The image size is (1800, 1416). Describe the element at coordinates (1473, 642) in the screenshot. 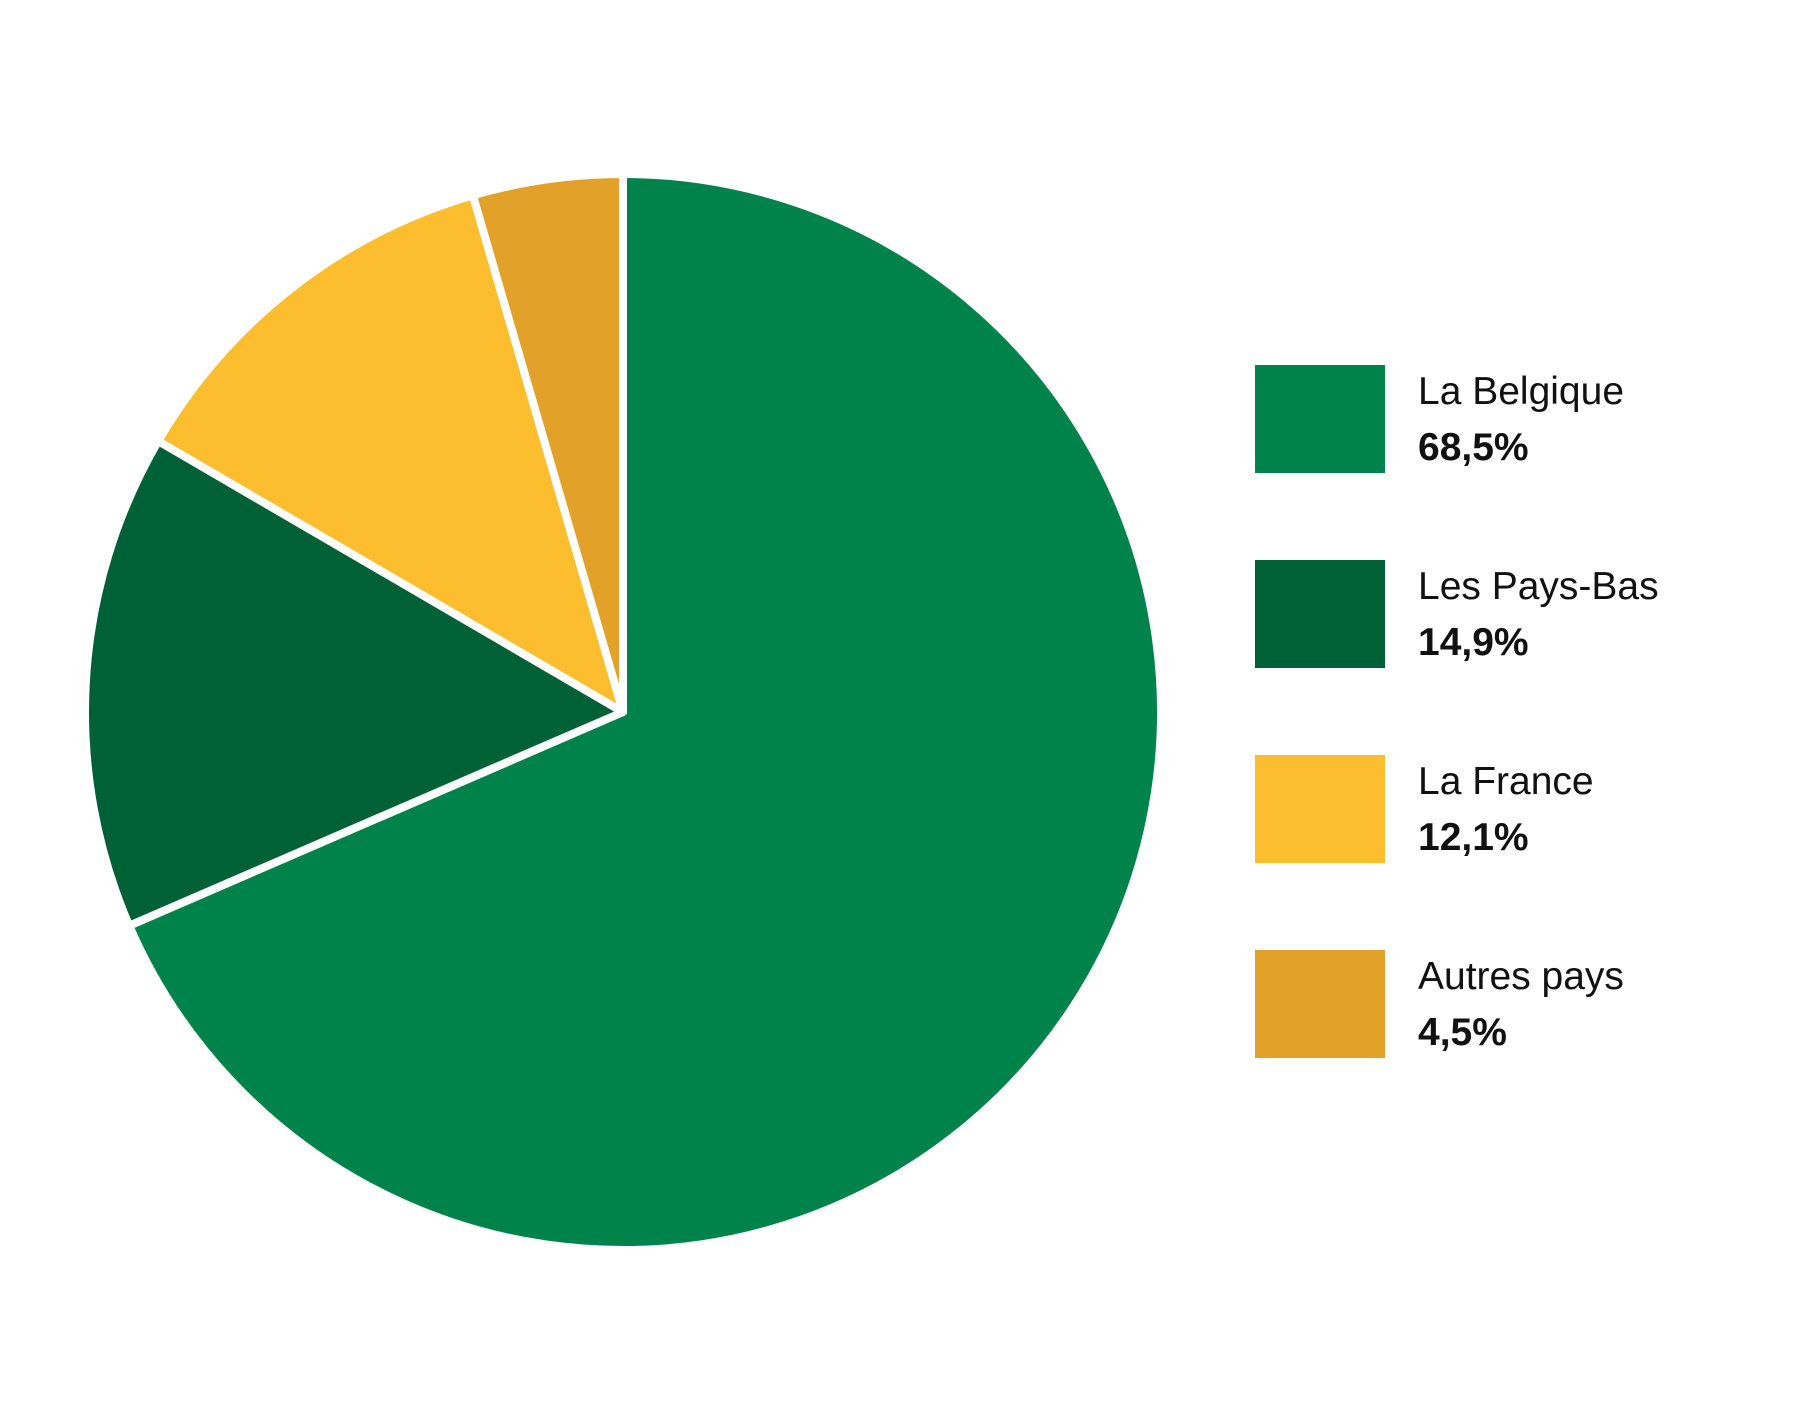

I see `legend-value-pays-bas: 14,9%` at that location.